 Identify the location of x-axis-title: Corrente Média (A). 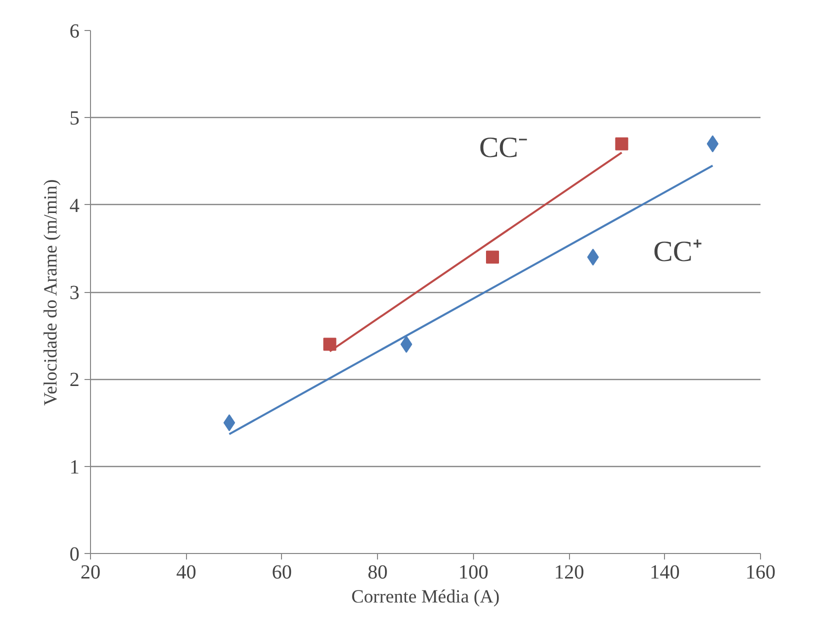
(425, 597).